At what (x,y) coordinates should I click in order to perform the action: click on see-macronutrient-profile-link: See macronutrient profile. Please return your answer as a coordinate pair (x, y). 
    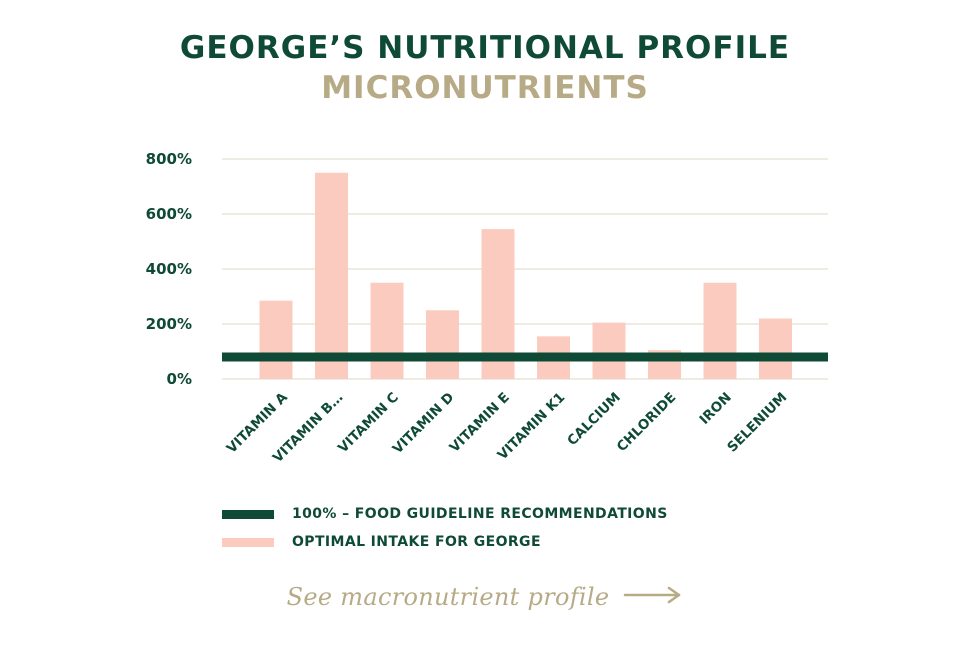
    Looking at the image, I should click on (485, 597).